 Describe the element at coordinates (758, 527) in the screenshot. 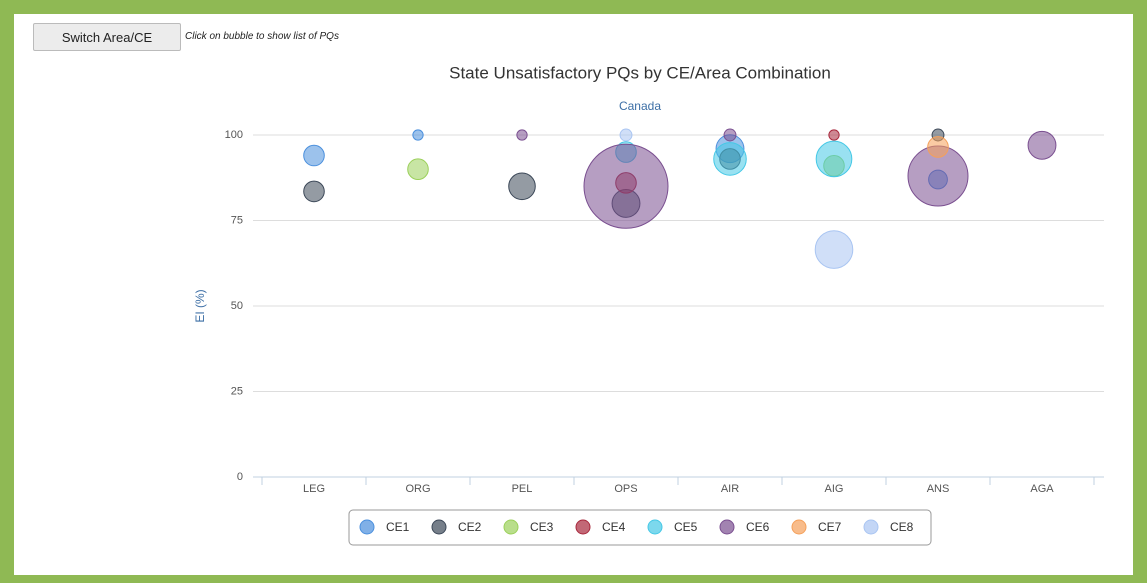

I see `legend-label: CE6` at that location.